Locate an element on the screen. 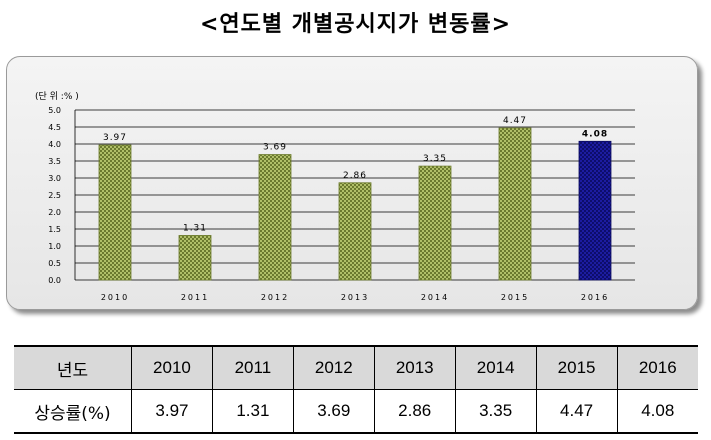 The image size is (711, 440). bar-2013 is located at coordinates (355, 231).